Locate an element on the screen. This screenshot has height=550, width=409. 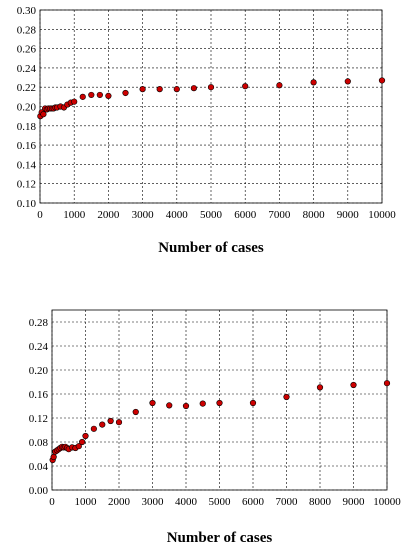
y-tick-label: 0.10 is located at coordinates (27, 204).